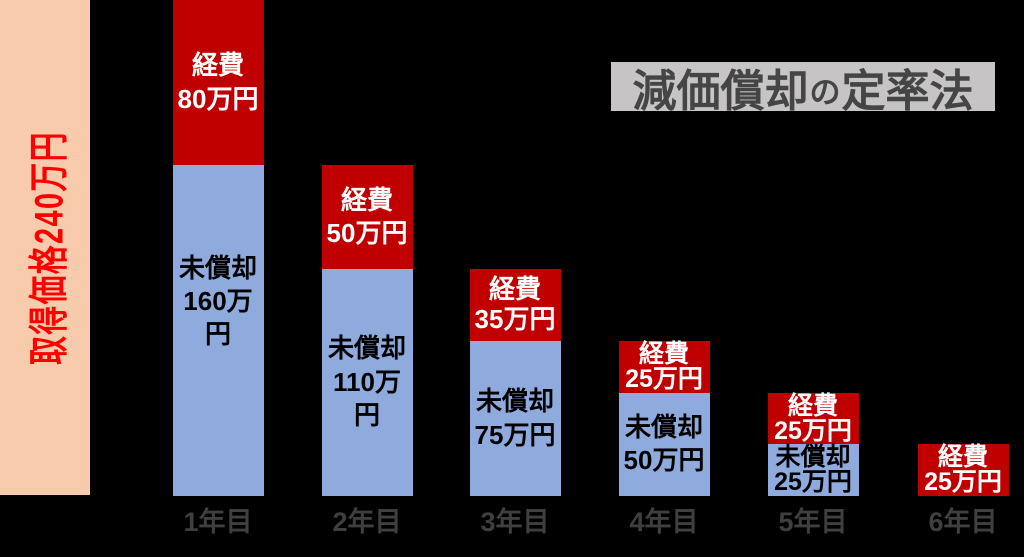  I want to click on undepreciated-segment: 未償却 50万円, so click(664, 444).